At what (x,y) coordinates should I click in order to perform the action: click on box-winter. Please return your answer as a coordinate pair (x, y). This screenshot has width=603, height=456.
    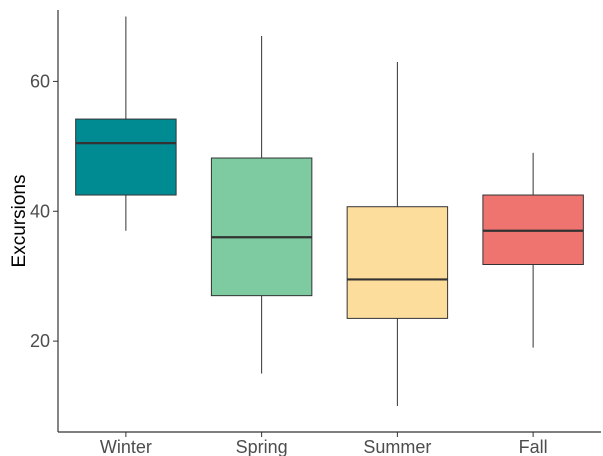
    Looking at the image, I should click on (126, 123).